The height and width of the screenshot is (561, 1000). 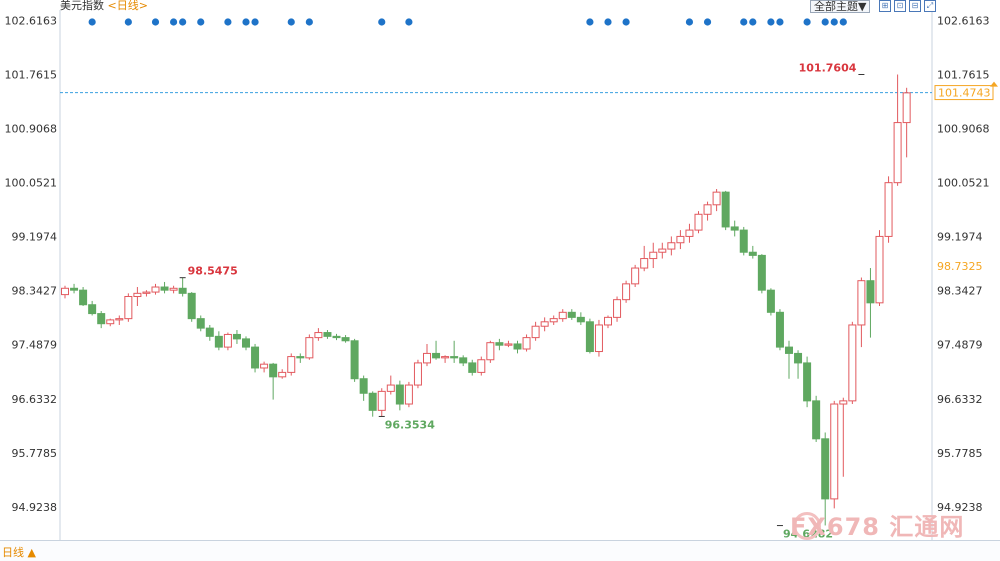 I want to click on y-tick-label-right: 99.1974, so click(x=960, y=237).